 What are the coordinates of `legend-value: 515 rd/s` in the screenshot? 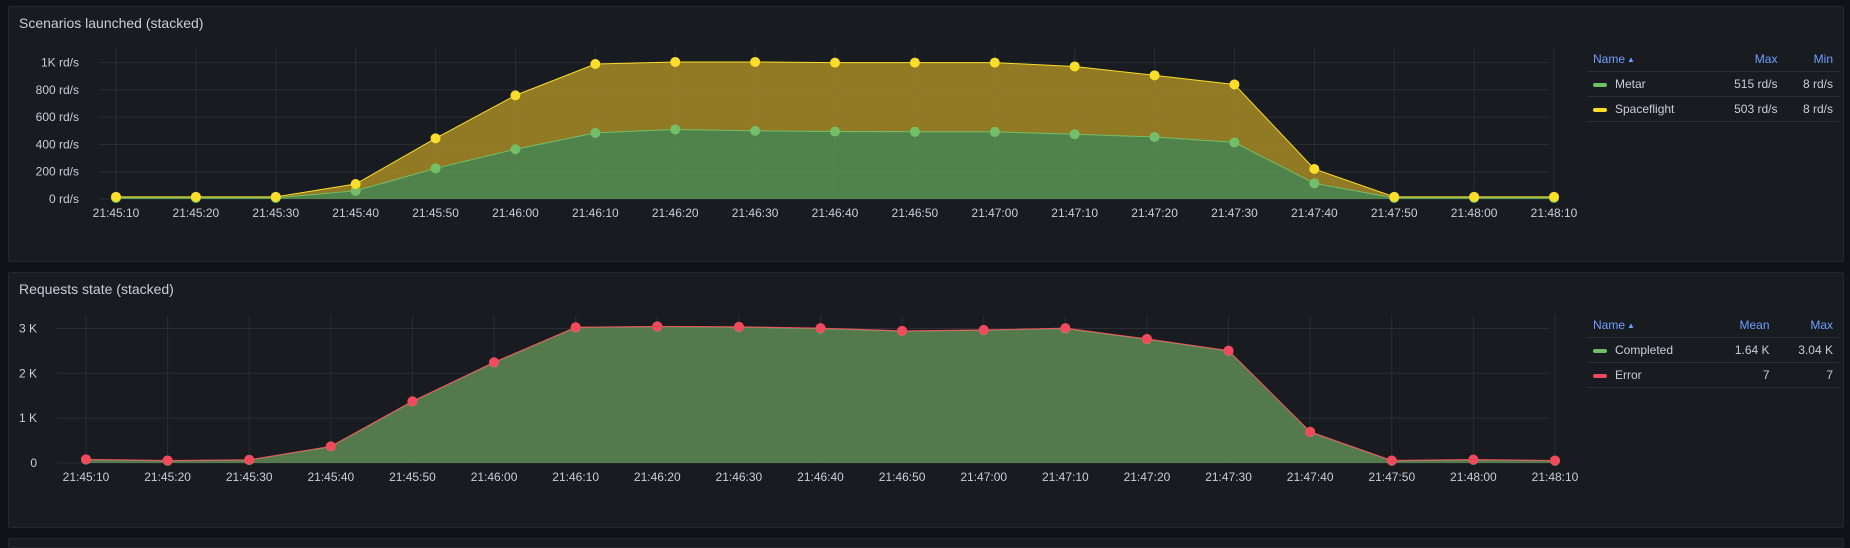 It's located at (1747, 84).